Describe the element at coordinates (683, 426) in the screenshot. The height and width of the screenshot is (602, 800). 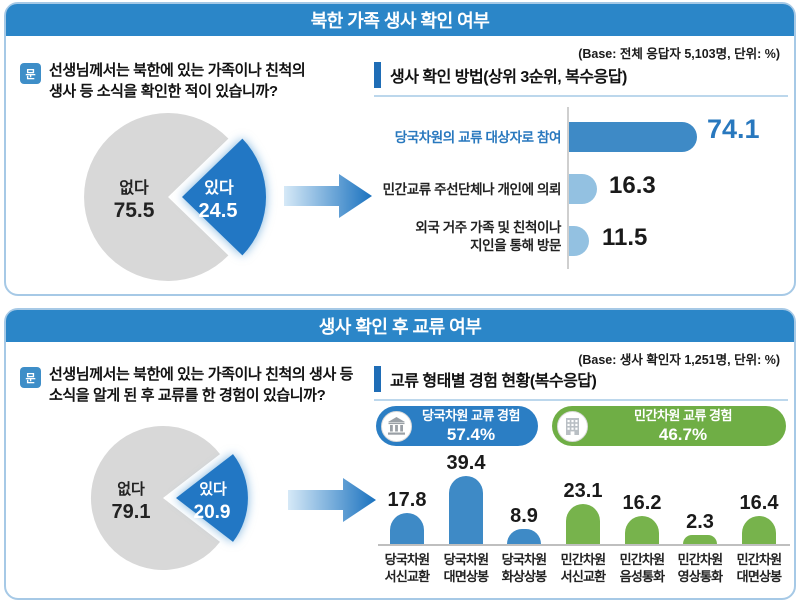
I see `pill-private-text: 민간차원 교류 경험 46.7%` at that location.